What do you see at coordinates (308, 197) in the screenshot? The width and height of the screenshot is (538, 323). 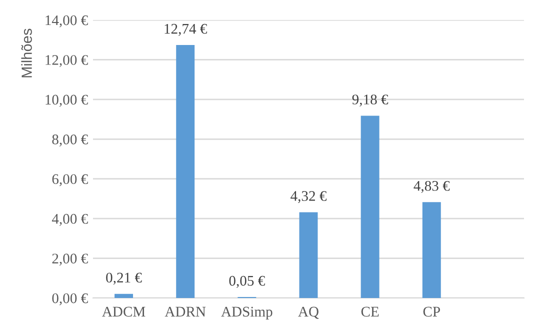 I see `data-label: 4,32 €` at bounding box center [308, 197].